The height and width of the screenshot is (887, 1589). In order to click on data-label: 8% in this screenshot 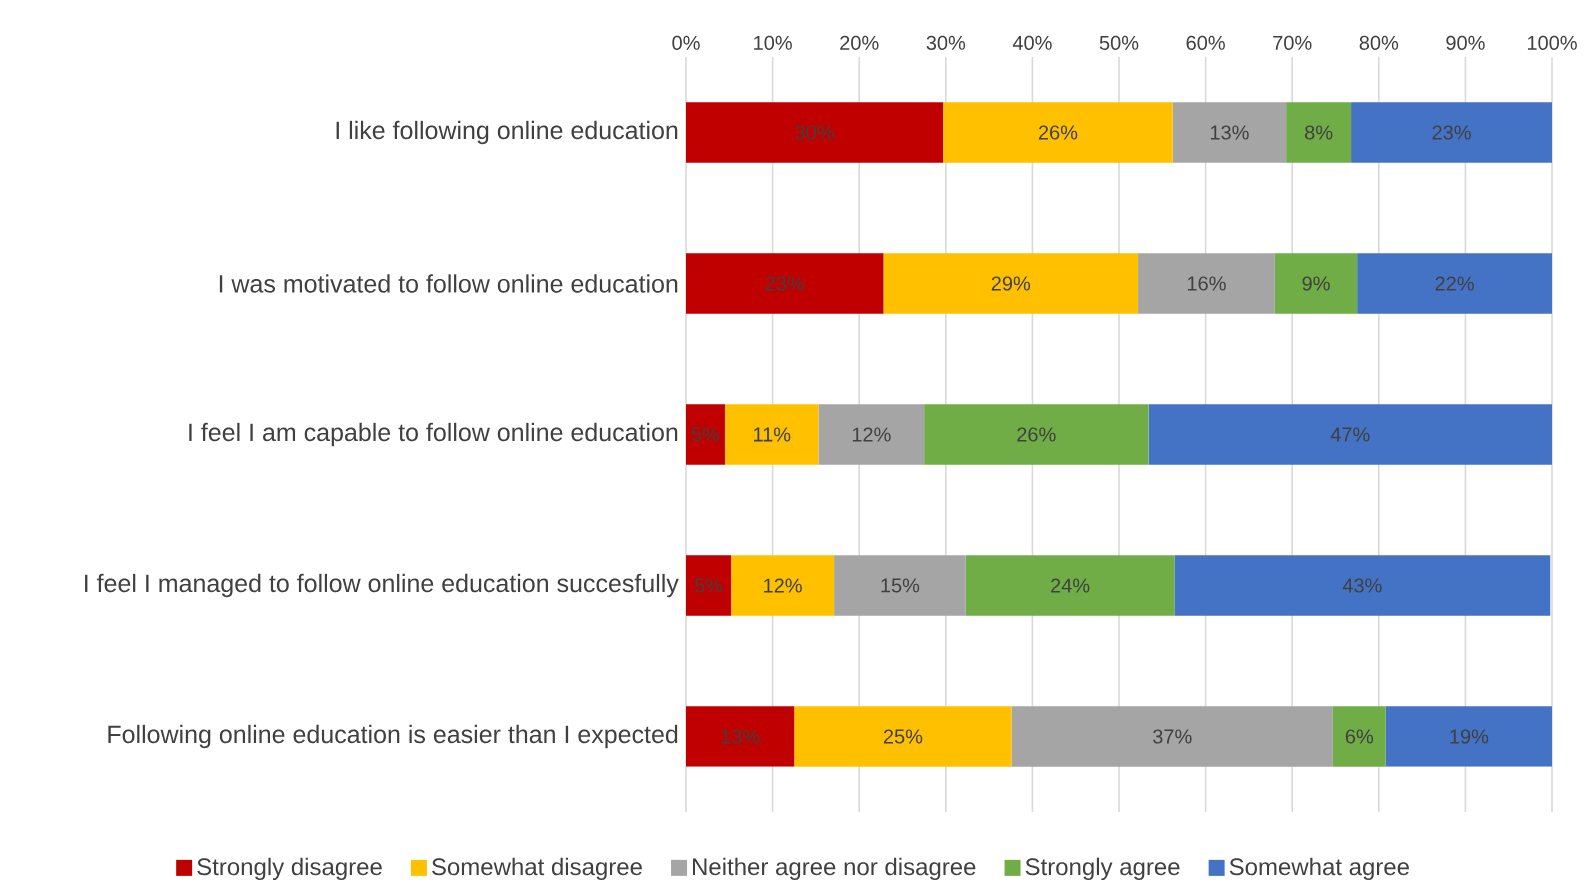, I will do `click(1319, 132)`.